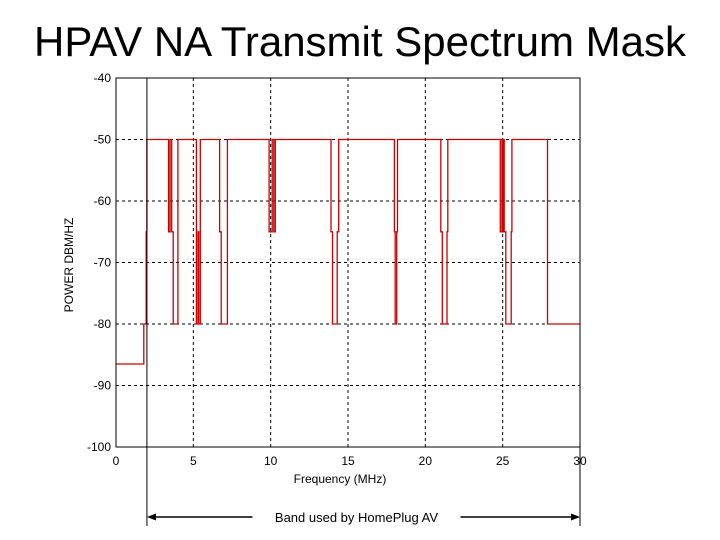  I want to click on y-tick-label: -70, so click(103, 263).